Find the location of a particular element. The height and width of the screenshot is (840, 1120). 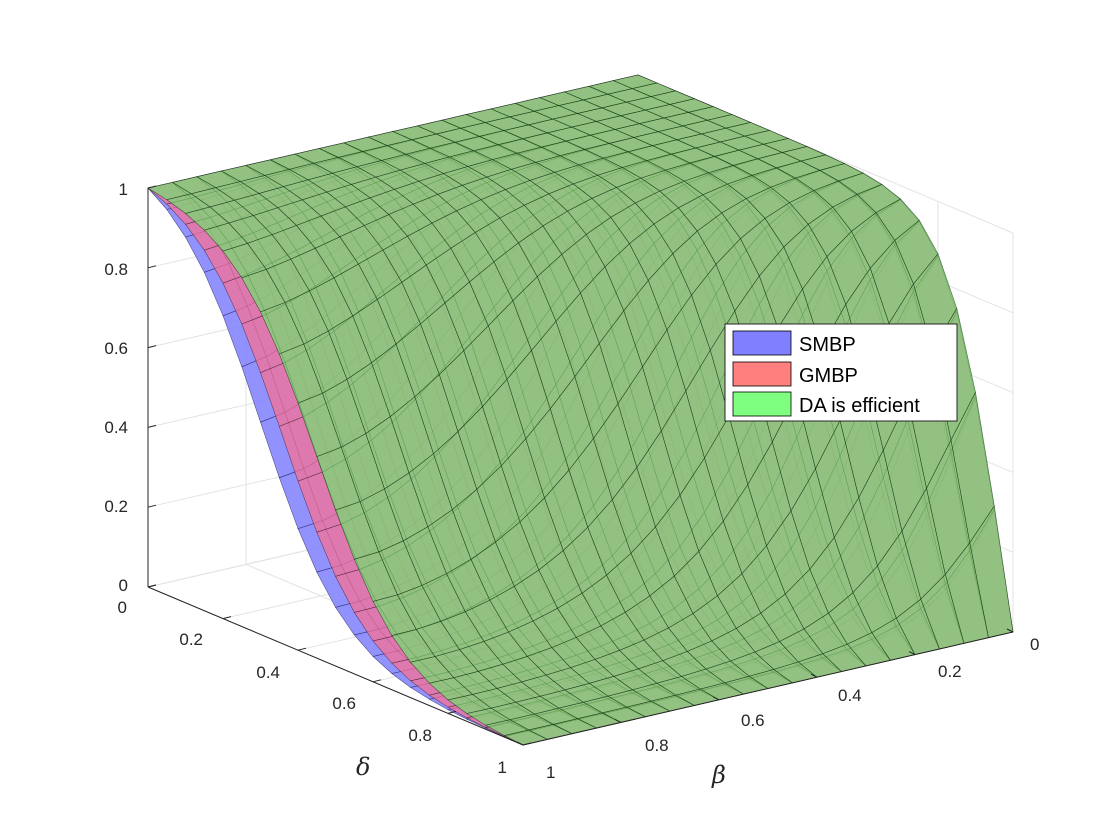

delta-tick-label: 0.4 is located at coordinates (268, 672).